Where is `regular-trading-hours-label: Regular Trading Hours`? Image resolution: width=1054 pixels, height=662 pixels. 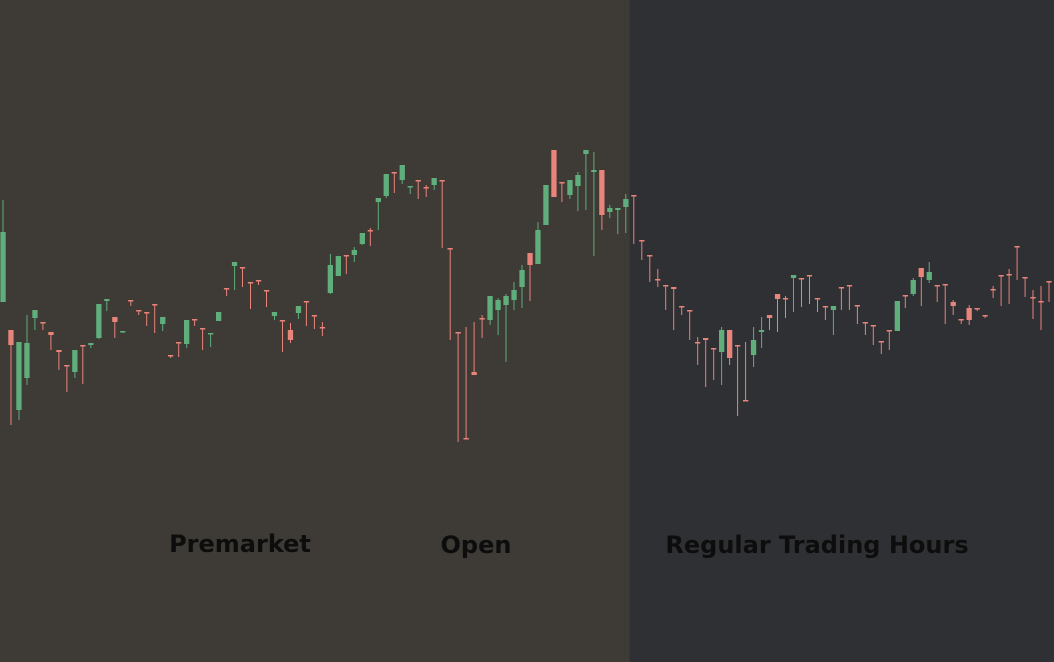 regular-trading-hours-label: Regular Trading Hours is located at coordinates (816, 545).